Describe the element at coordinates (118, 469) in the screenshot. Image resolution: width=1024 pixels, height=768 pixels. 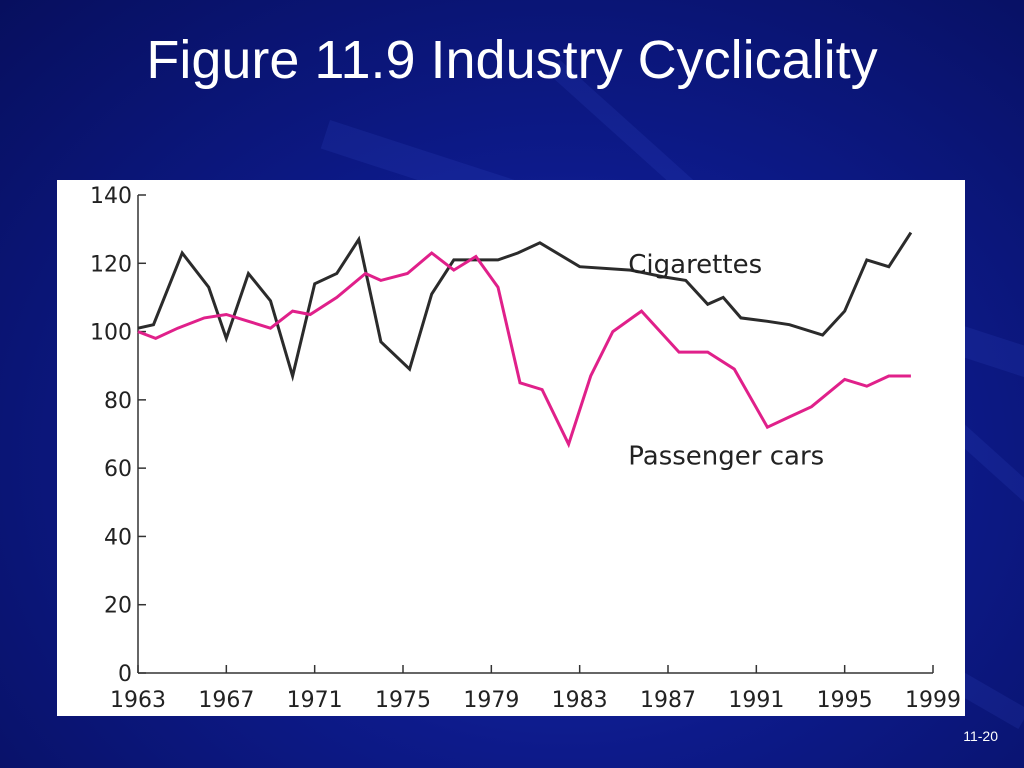
I see `y-tick-label: 60` at that location.